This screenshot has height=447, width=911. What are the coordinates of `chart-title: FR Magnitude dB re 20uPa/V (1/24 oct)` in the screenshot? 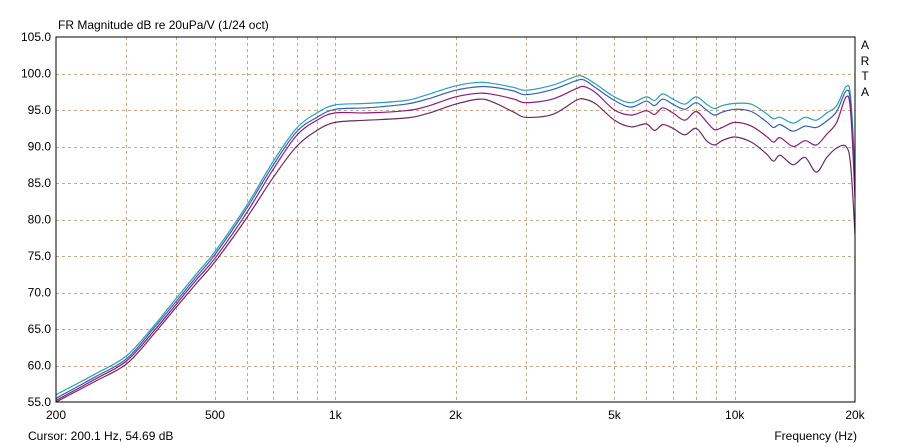 It's located at (163, 25).